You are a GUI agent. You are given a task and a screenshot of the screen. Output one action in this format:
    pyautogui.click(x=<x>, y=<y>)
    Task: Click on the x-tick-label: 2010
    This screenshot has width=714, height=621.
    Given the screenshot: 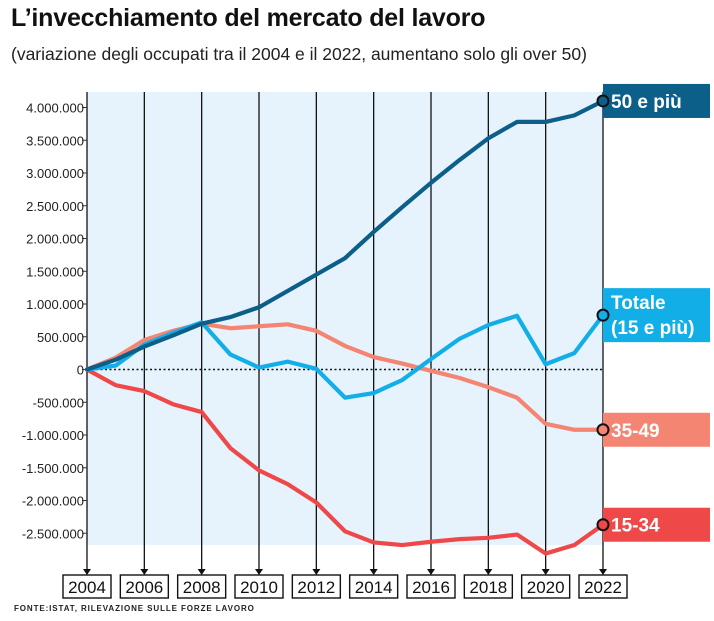 What is the action you would take?
    pyautogui.click(x=259, y=587)
    